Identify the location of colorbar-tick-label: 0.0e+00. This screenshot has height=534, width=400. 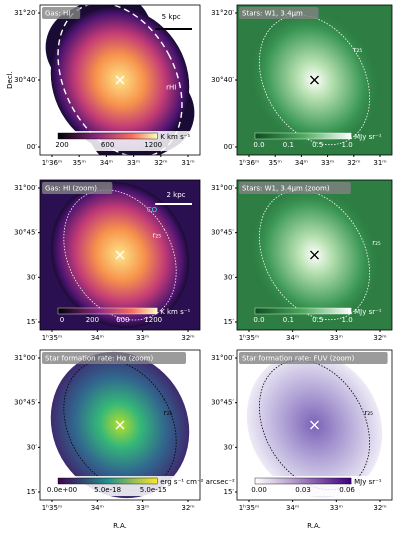
(62, 490).